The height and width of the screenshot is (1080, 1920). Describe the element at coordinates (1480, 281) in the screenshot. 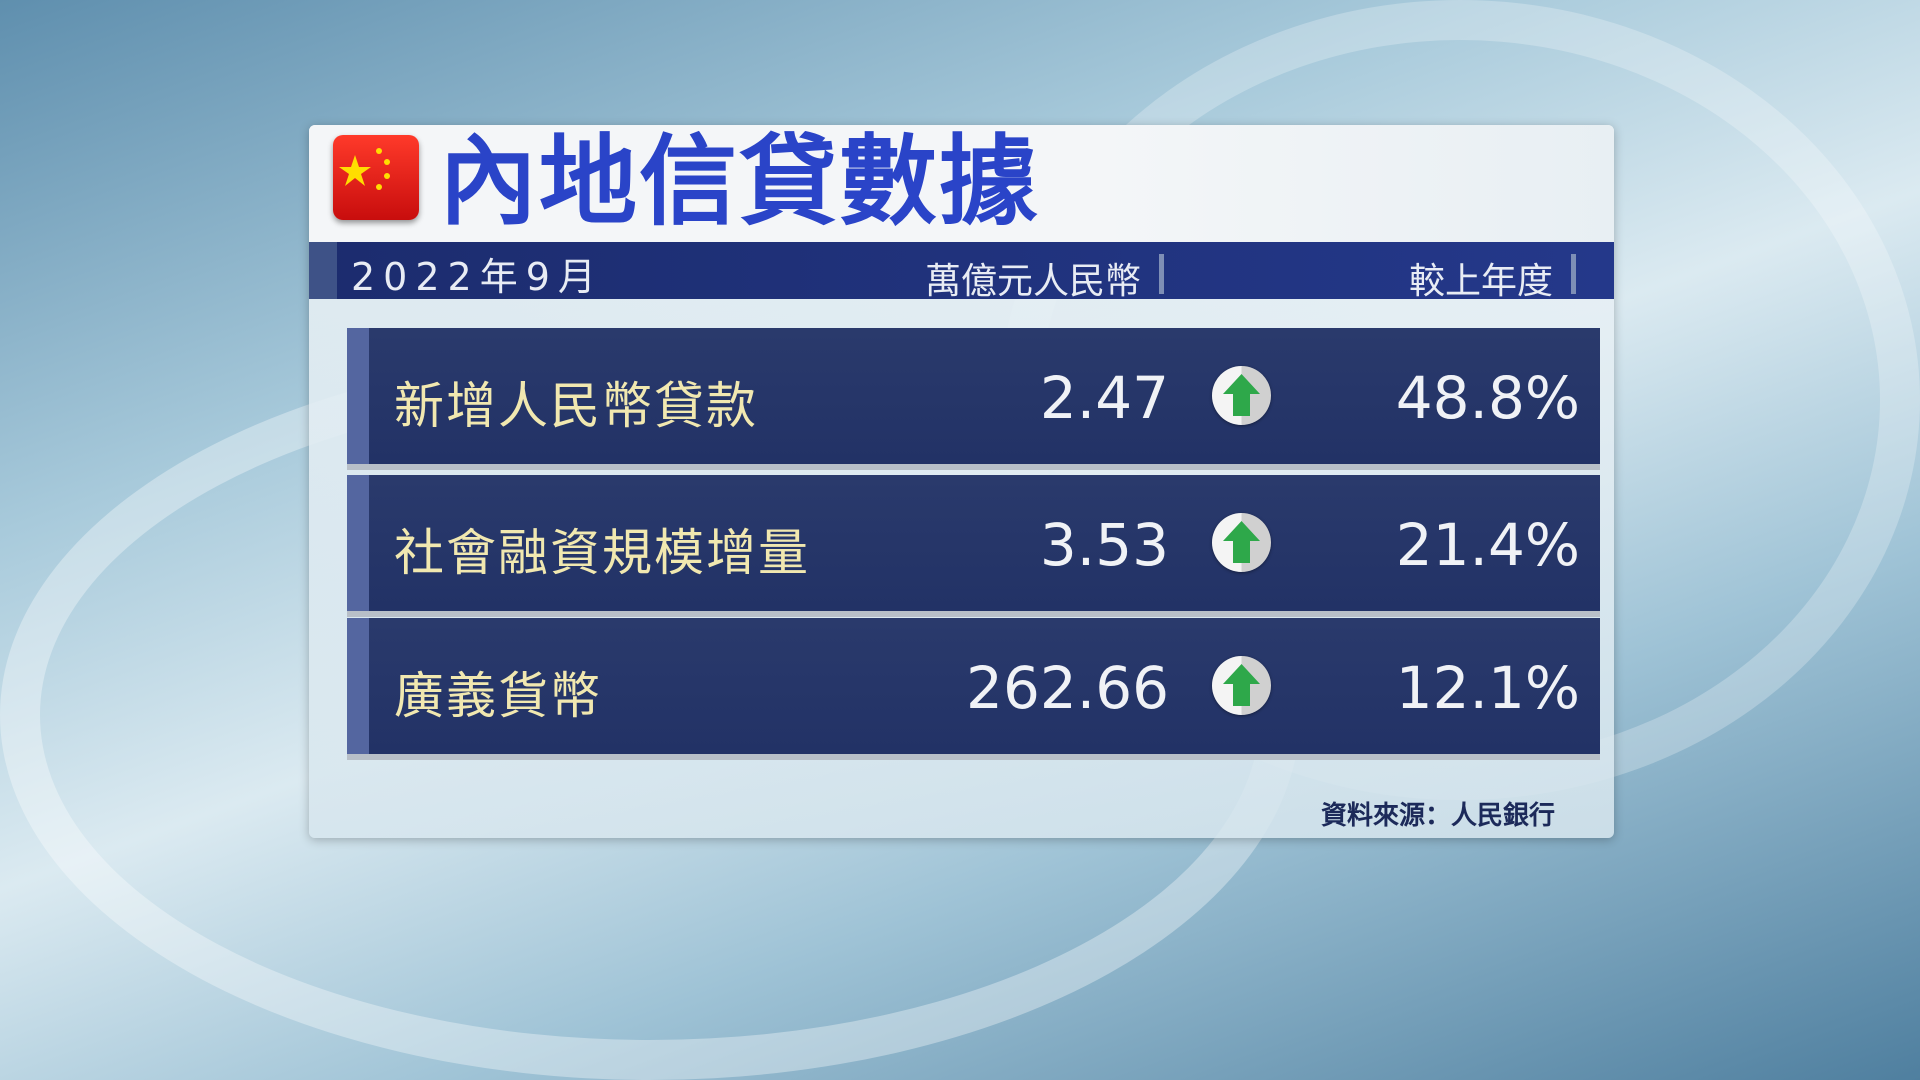

I see `change-label: 較上年度` at that location.